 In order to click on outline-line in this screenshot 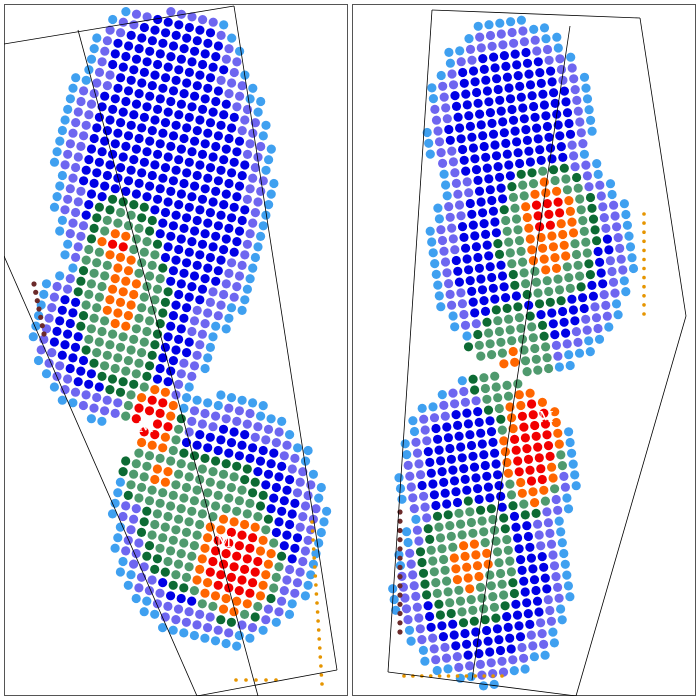, I will do `click(119, 25)`.